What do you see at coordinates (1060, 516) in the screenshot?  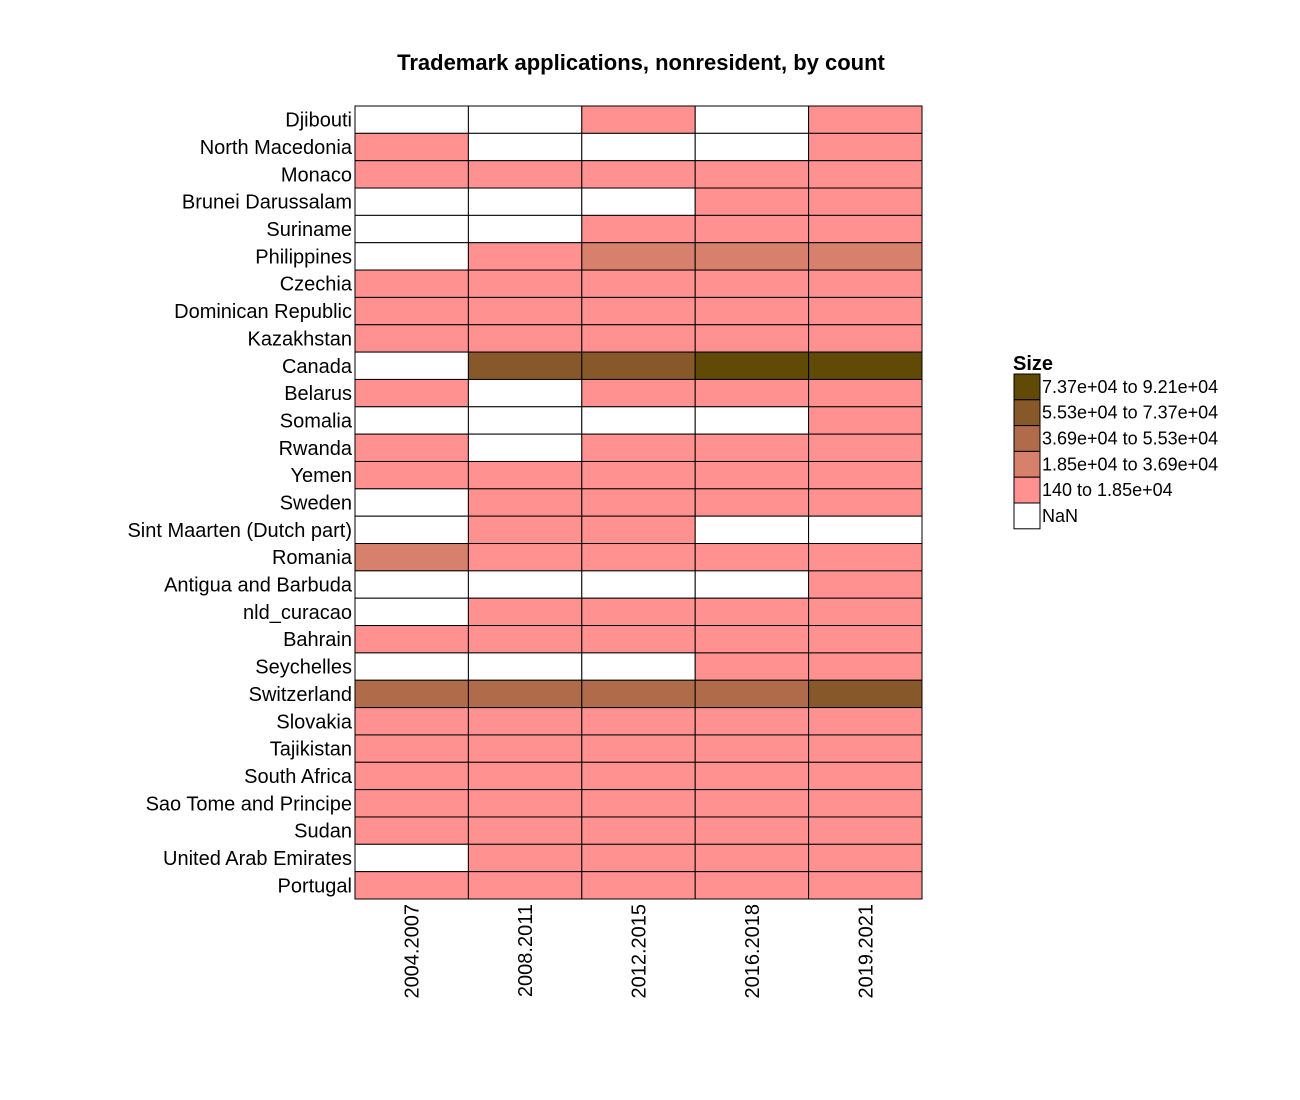 I see `legend-label: NaN` at bounding box center [1060, 516].